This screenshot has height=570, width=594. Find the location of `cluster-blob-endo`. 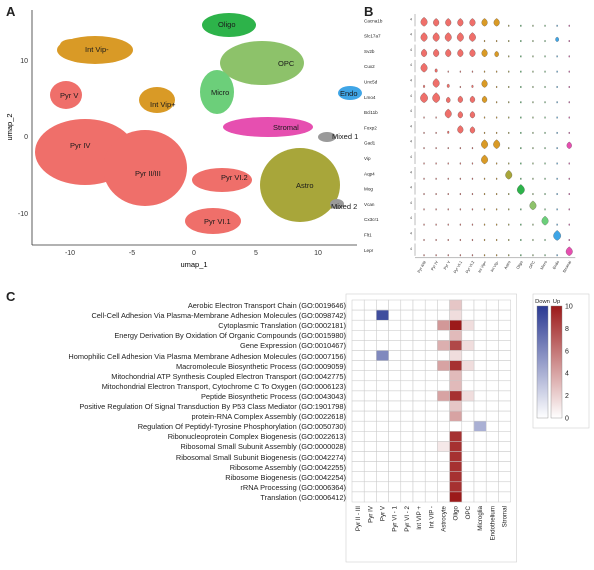

cluster-blob-endo is located at coordinates (350, 93).